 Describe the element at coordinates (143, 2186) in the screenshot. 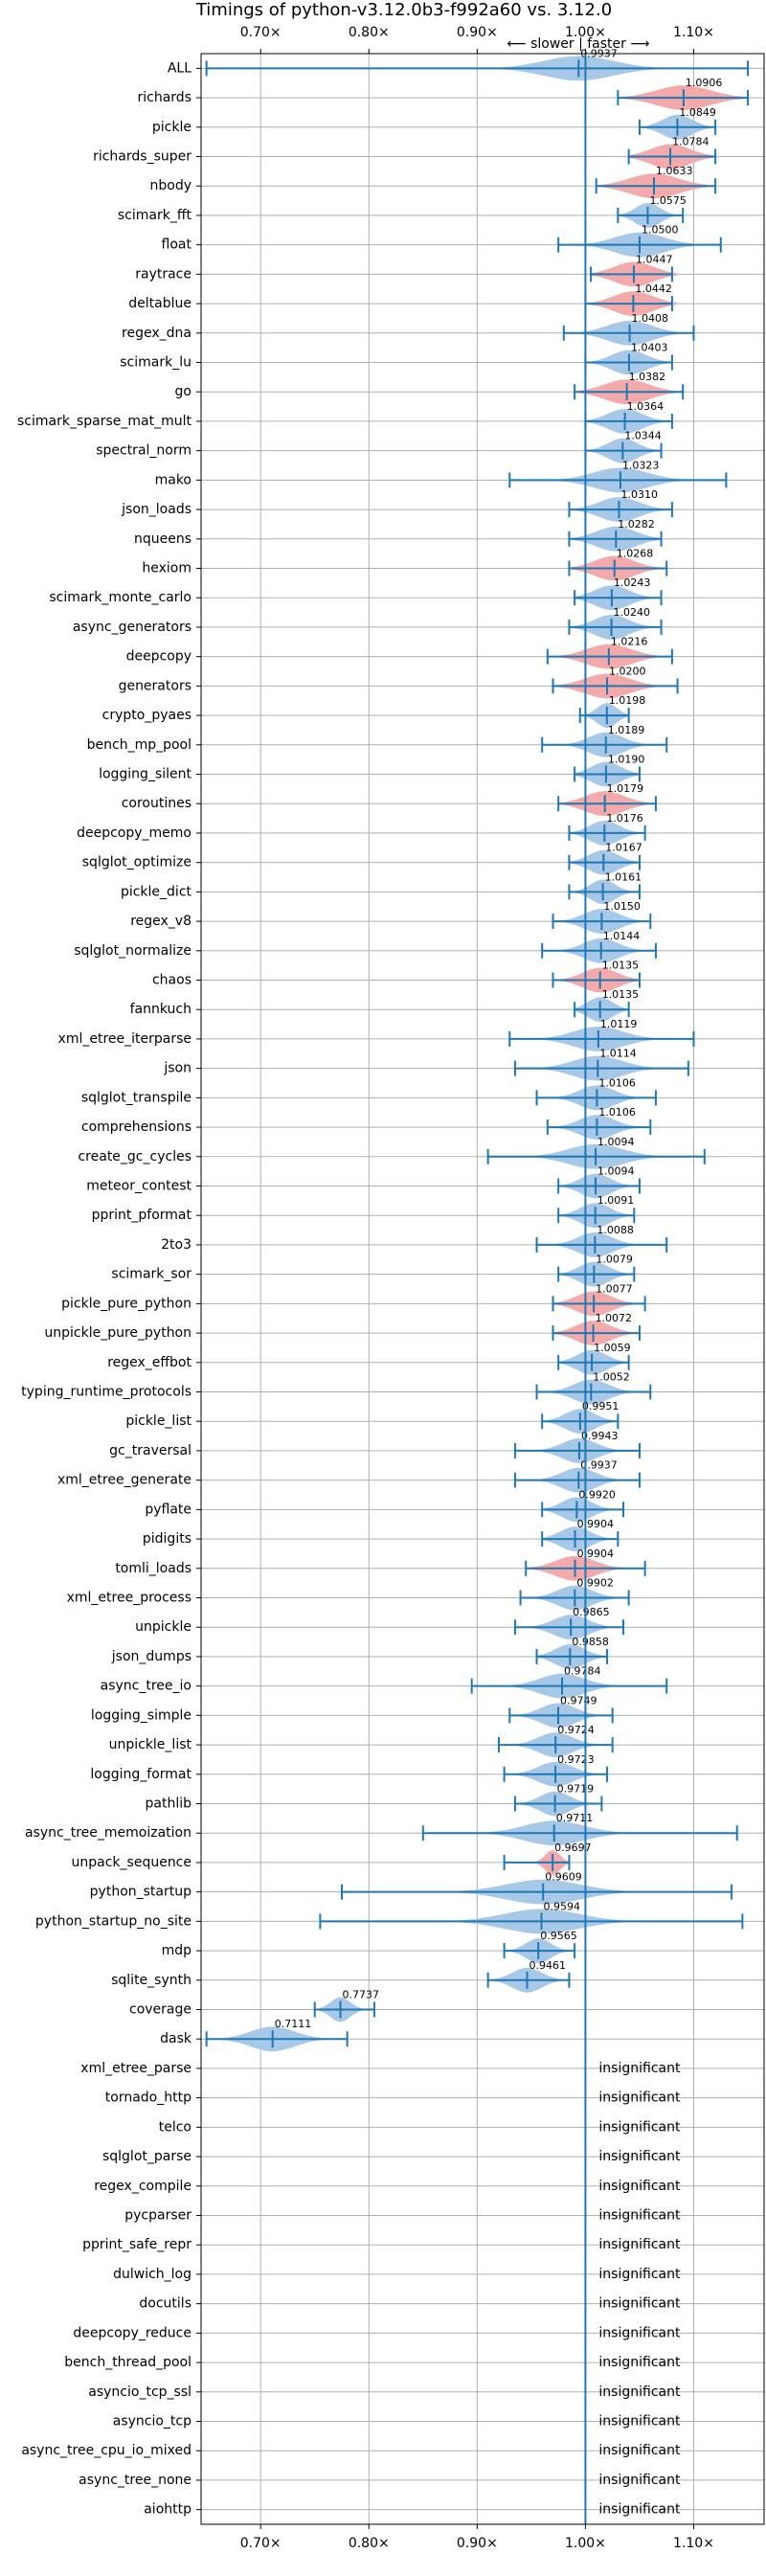

I see `category-label: regex_compile` at that location.